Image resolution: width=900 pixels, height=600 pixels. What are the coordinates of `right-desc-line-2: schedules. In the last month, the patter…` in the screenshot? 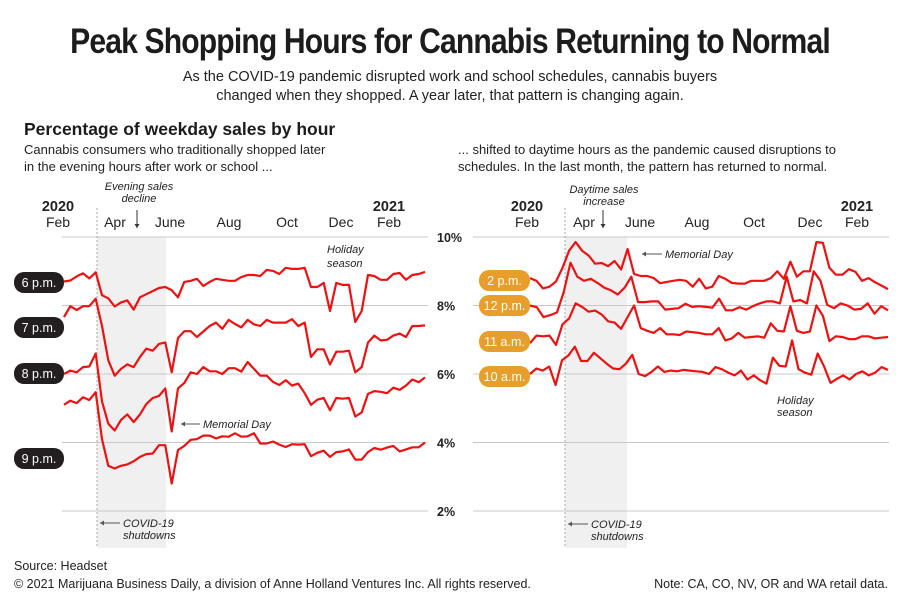 It's located at (643, 166).